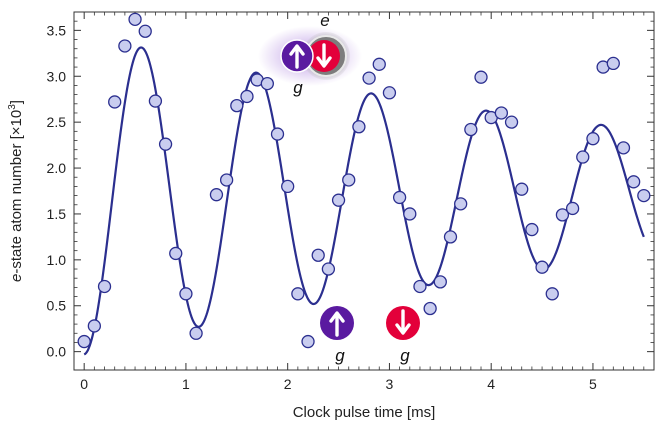 Image resolution: width=655 pixels, height=425 pixels. What do you see at coordinates (57, 214) in the screenshot?
I see `y-tick-label: 1.5` at bounding box center [57, 214].